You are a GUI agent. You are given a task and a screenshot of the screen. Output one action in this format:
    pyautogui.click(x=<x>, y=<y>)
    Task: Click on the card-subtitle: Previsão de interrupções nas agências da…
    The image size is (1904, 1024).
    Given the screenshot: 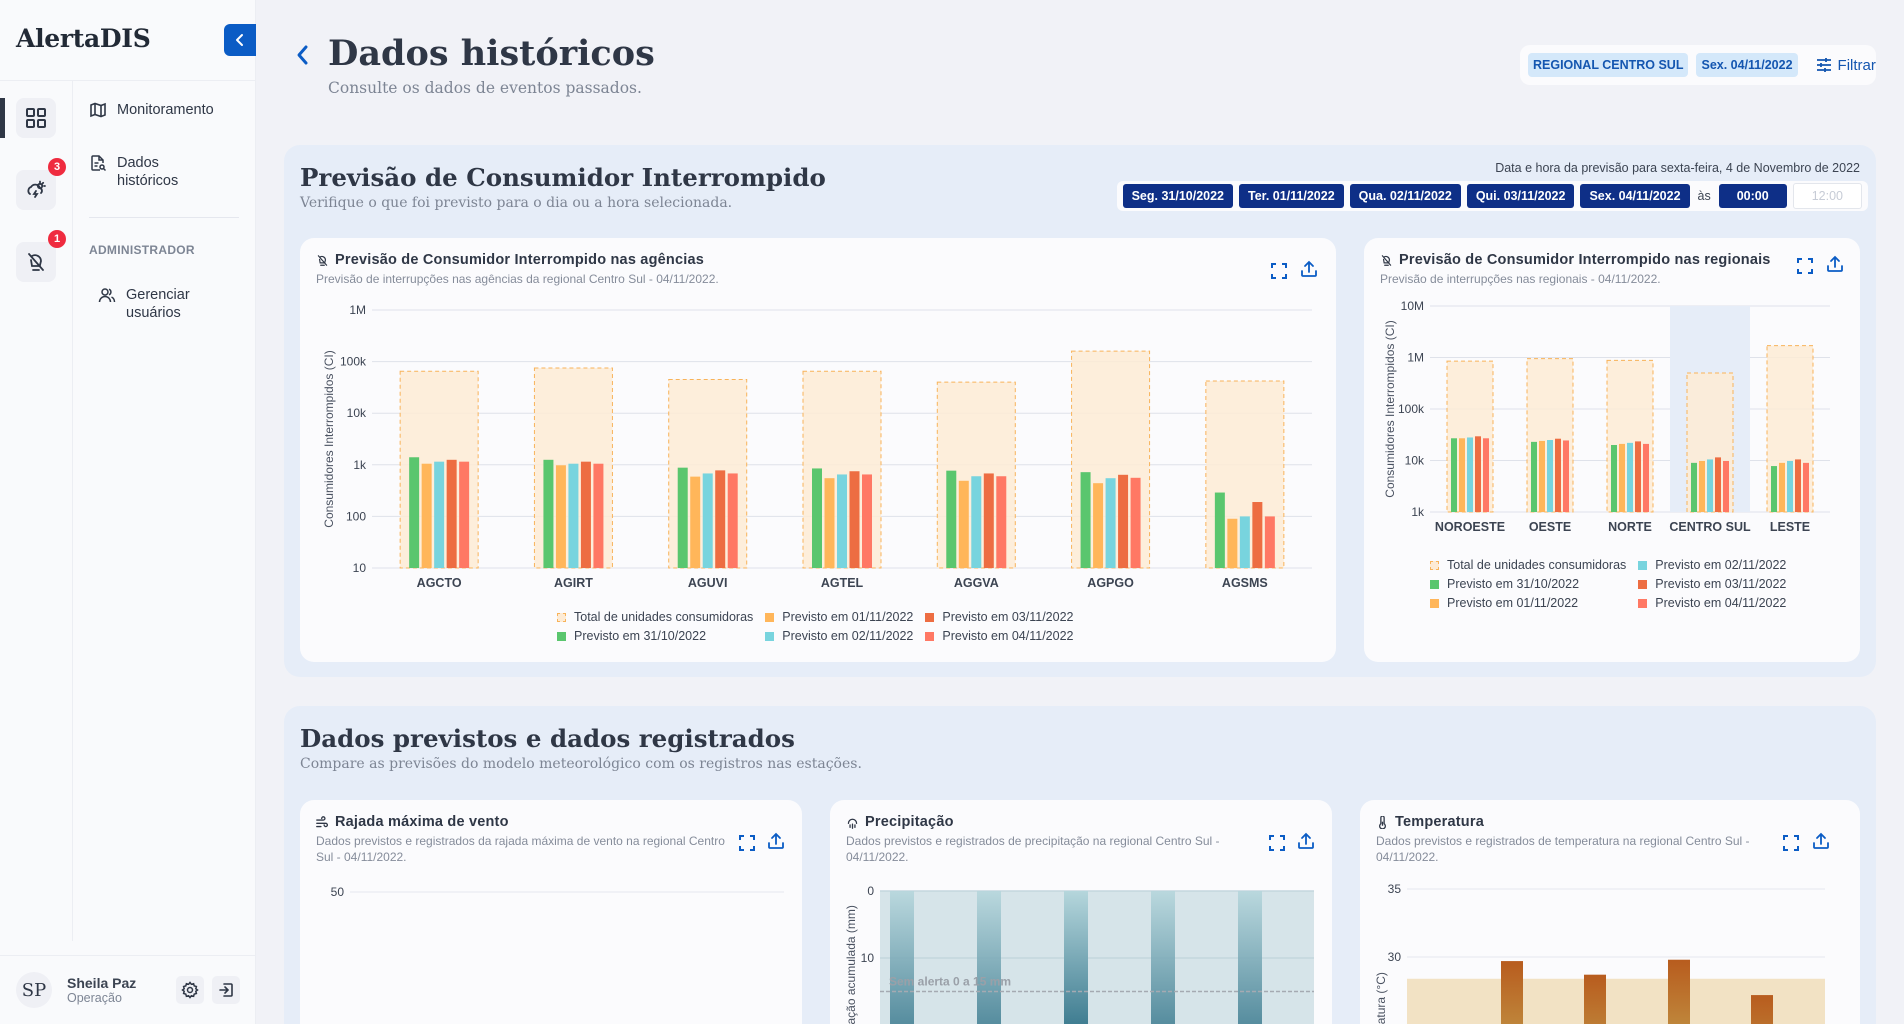 What is the action you would take?
    pyautogui.click(x=517, y=279)
    